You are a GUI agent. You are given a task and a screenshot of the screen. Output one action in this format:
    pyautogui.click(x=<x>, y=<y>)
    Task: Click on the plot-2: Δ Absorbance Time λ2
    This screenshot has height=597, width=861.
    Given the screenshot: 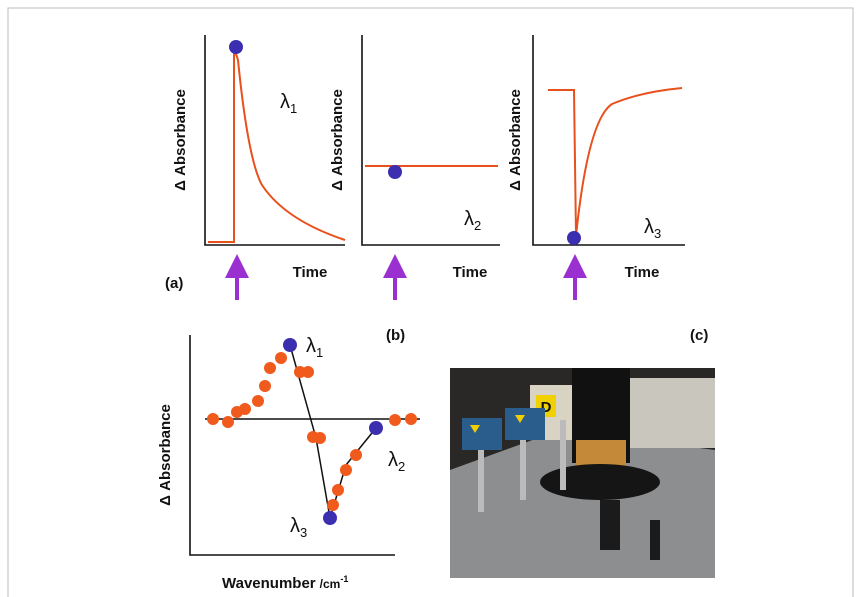 What is the action you would take?
    pyautogui.click(x=414, y=167)
    